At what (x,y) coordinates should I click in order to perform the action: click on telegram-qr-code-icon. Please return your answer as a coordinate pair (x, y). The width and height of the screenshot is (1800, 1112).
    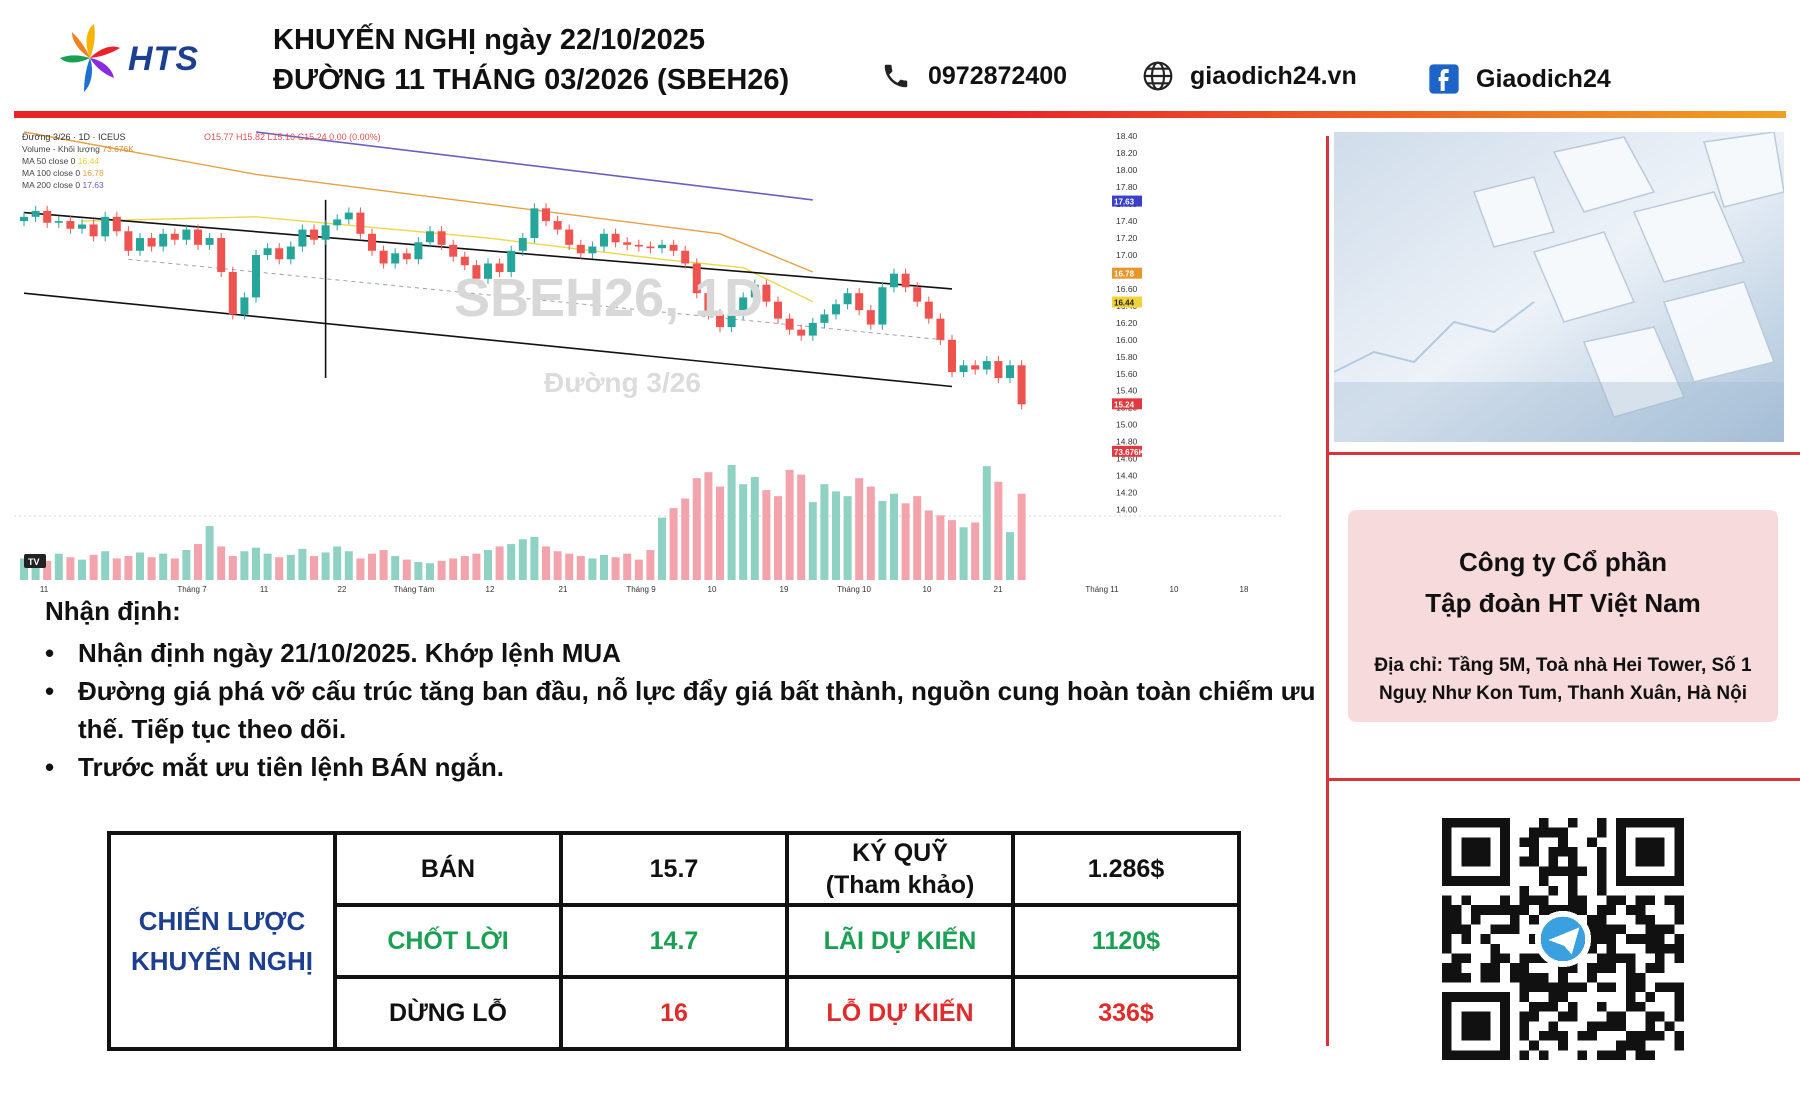
    Looking at the image, I should click on (1563, 939).